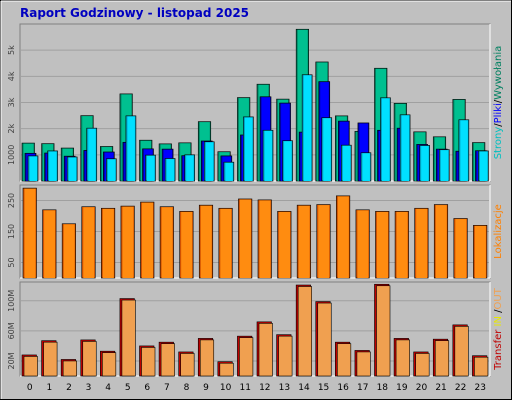 Image resolution: width=512 pixels, height=405 pixels. Describe the element at coordinates (30, 388) in the screenshot. I see `x-tick-label: 0` at that location.